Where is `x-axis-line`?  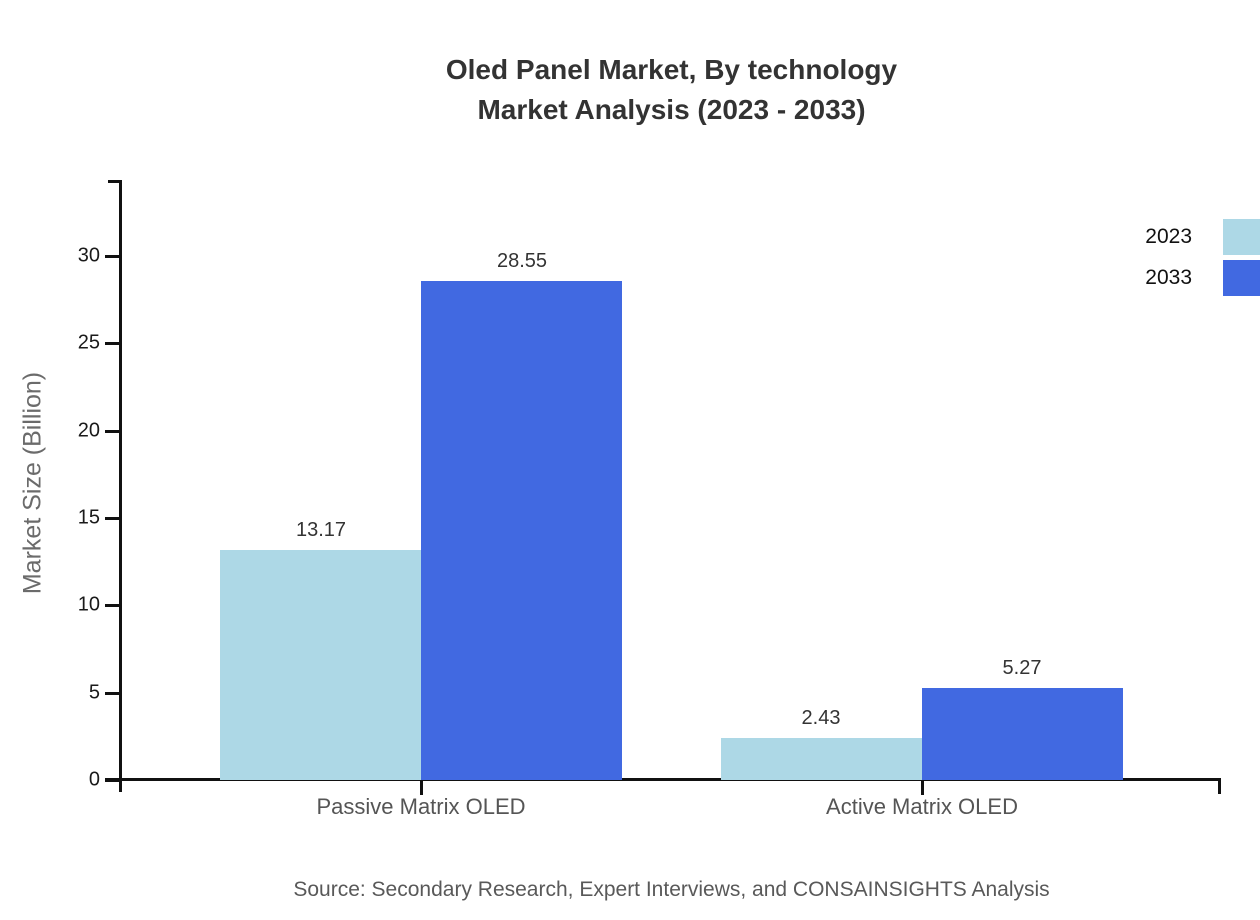 x-axis-line is located at coordinates (663, 779).